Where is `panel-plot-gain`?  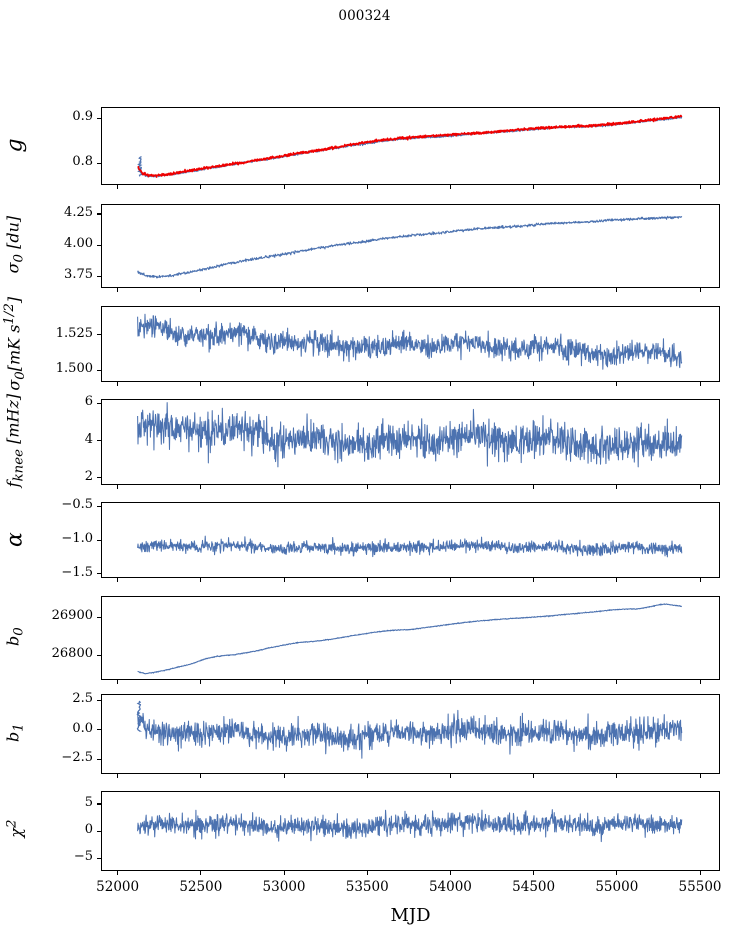
panel-plot-gain is located at coordinates (410, 146).